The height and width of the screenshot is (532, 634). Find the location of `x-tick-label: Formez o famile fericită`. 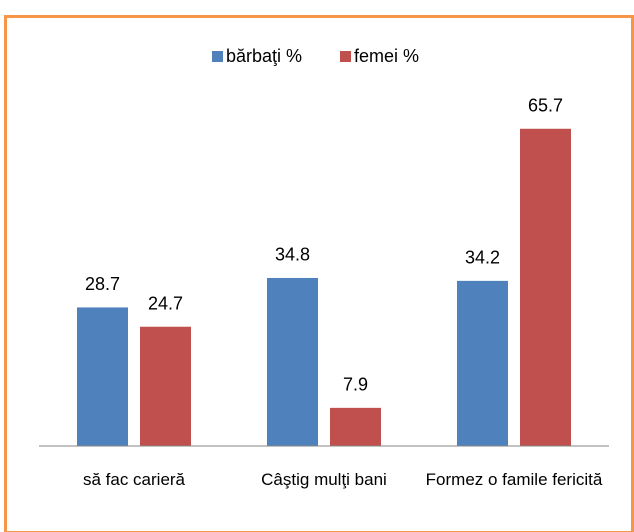

x-tick-label: Formez o famile fericită is located at coordinates (514, 479).